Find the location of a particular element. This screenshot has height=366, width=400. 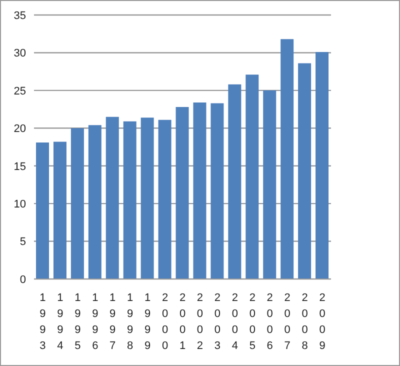

y-tick-label: 30 is located at coordinates (20, 54).